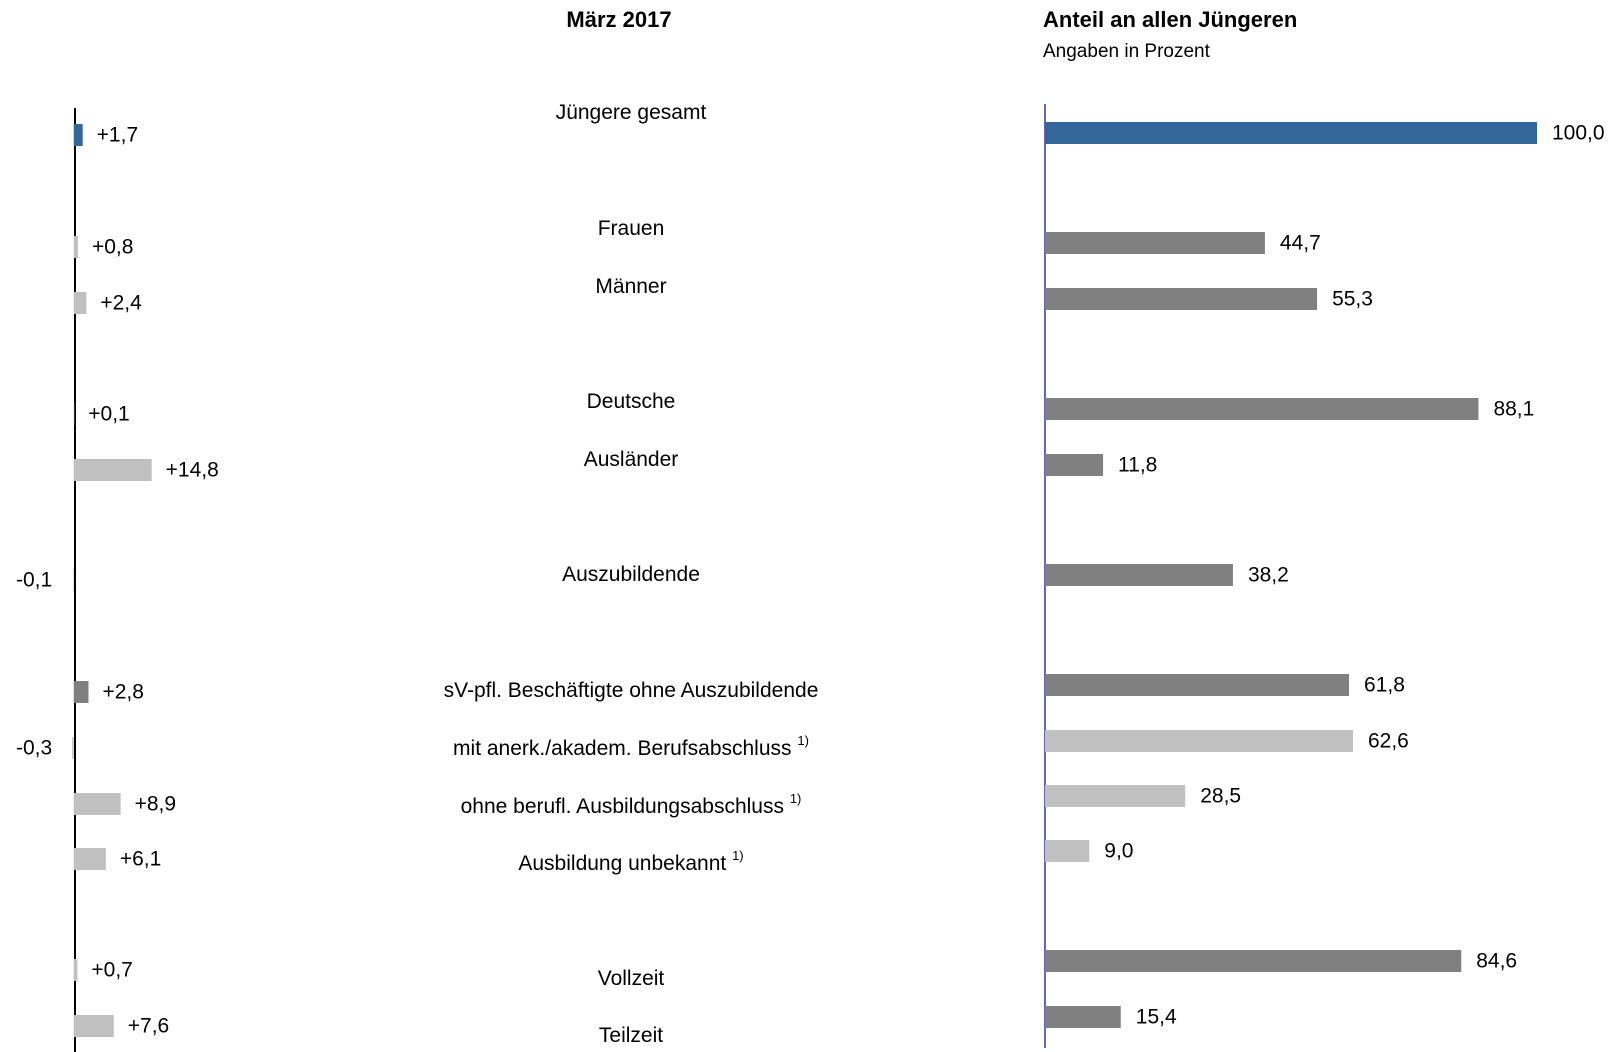  What do you see at coordinates (622, 748) in the screenshot?
I see `category-text: mit anerk./akadem. Berufsabschluss` at bounding box center [622, 748].